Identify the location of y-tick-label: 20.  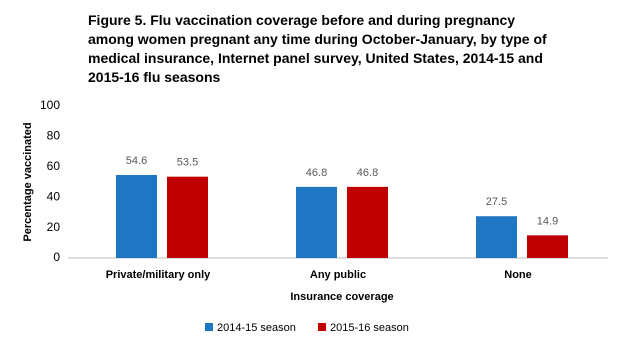
(54, 227).